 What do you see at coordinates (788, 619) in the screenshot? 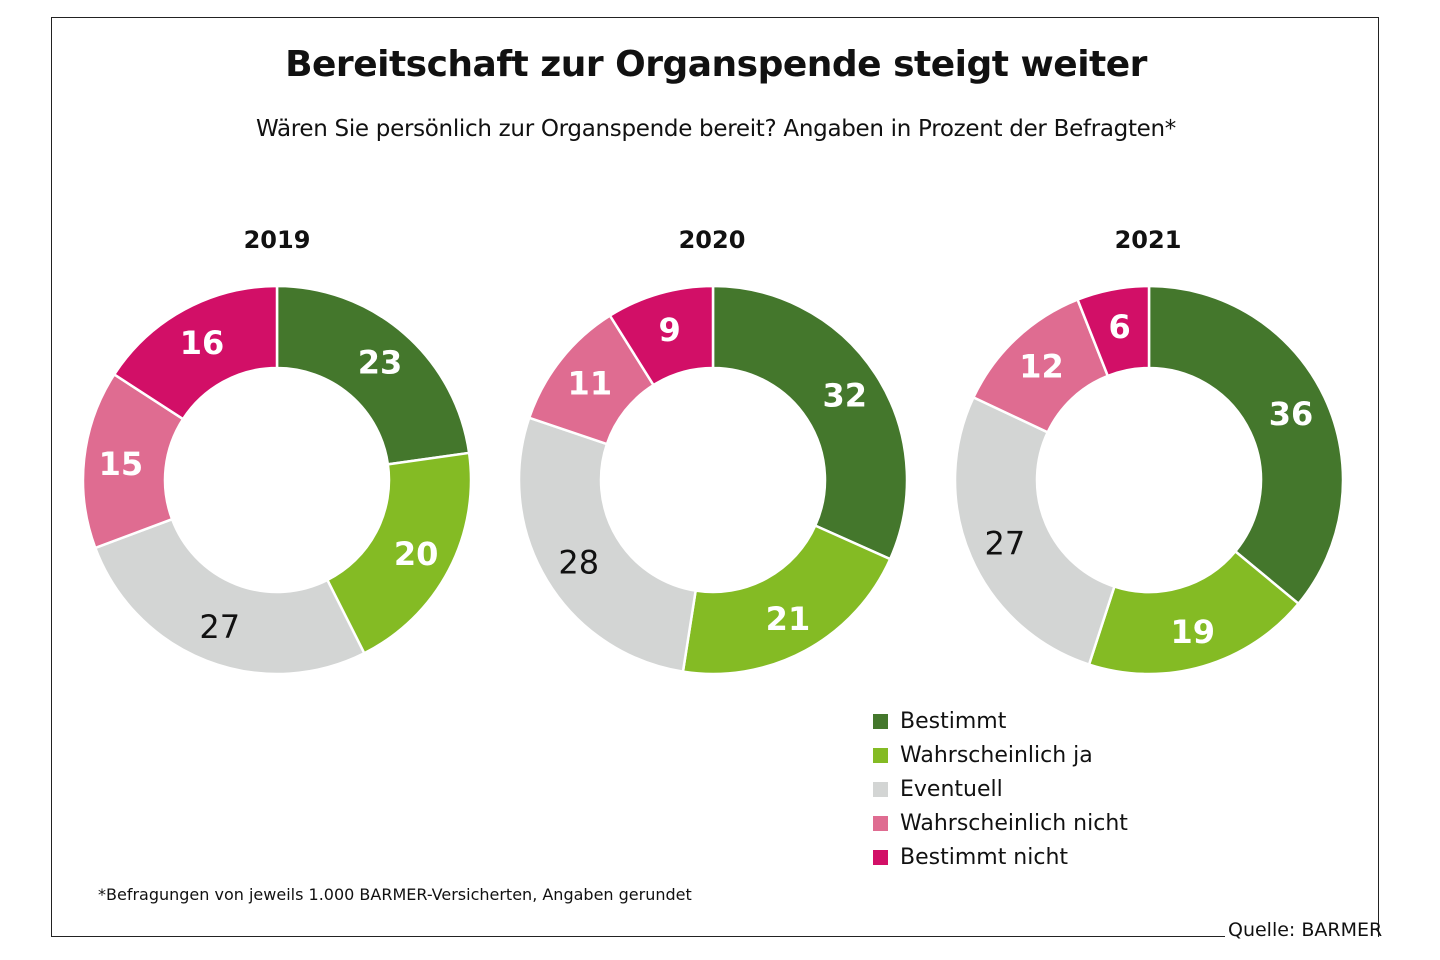
I see `donut-label-2020-wahrscheinlich-ja: 21` at bounding box center [788, 619].